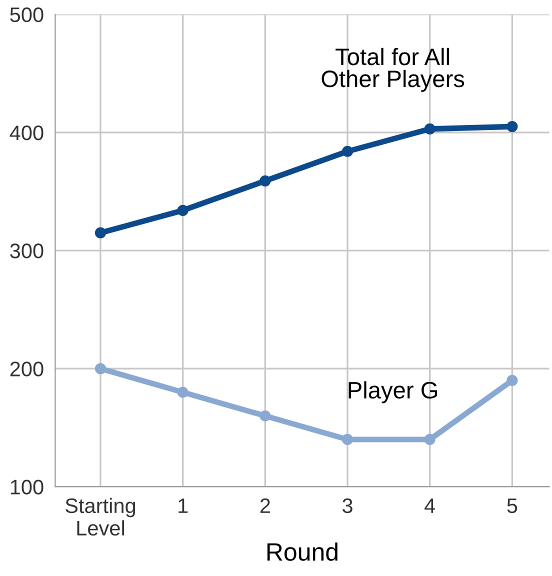 The width and height of the screenshot is (552, 576). Describe the element at coordinates (512, 506) in the screenshot. I see `x-tick-label: 5` at that location.